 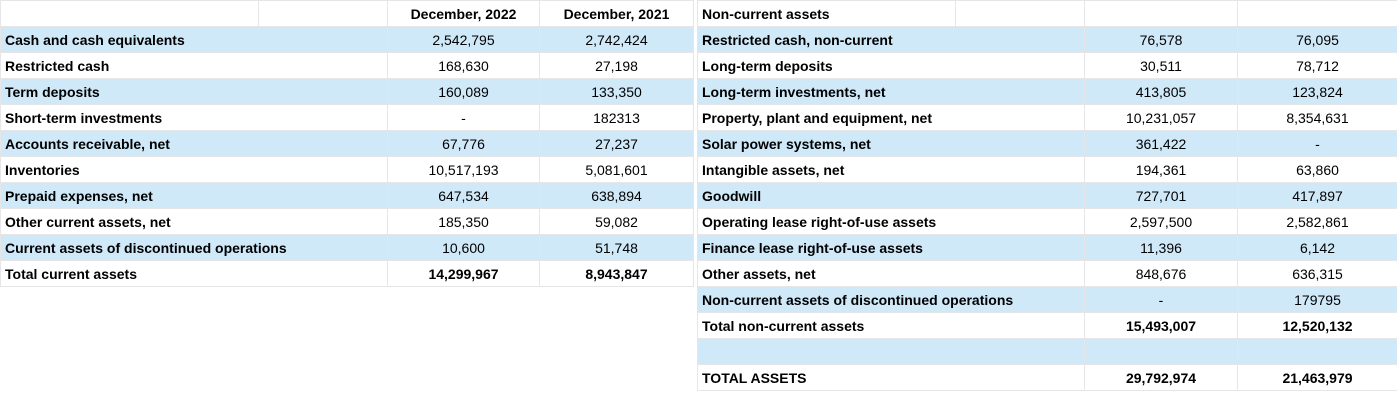 What do you see at coordinates (891, 143) in the screenshot?
I see `row-label: Solar power systems, net` at bounding box center [891, 143].